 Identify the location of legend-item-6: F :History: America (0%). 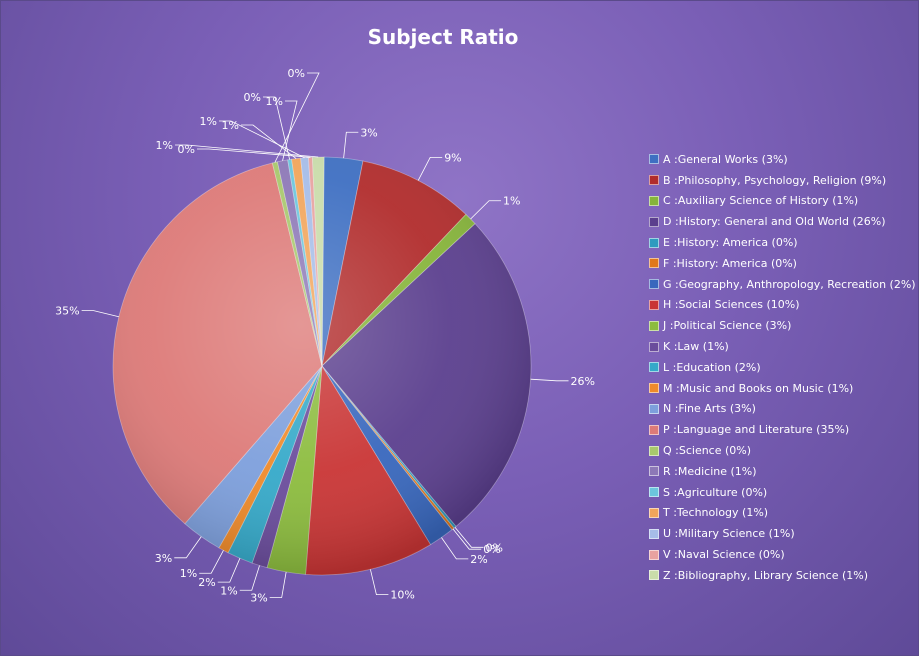
(783, 263).